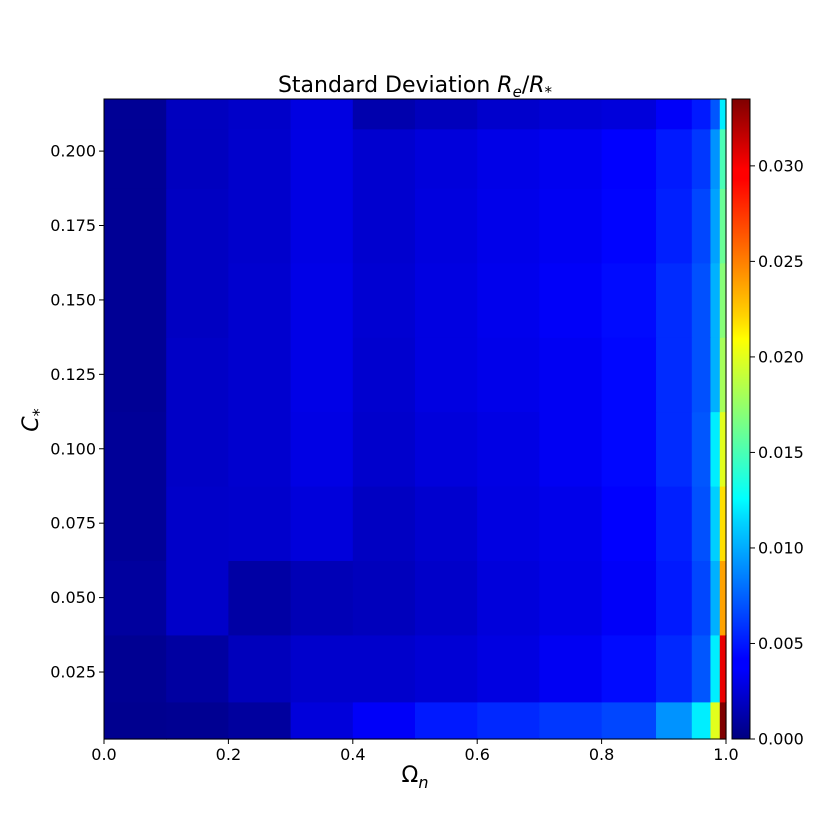  What do you see at coordinates (549, 92) in the screenshot?
I see `title-rs-sub: *` at bounding box center [549, 92].